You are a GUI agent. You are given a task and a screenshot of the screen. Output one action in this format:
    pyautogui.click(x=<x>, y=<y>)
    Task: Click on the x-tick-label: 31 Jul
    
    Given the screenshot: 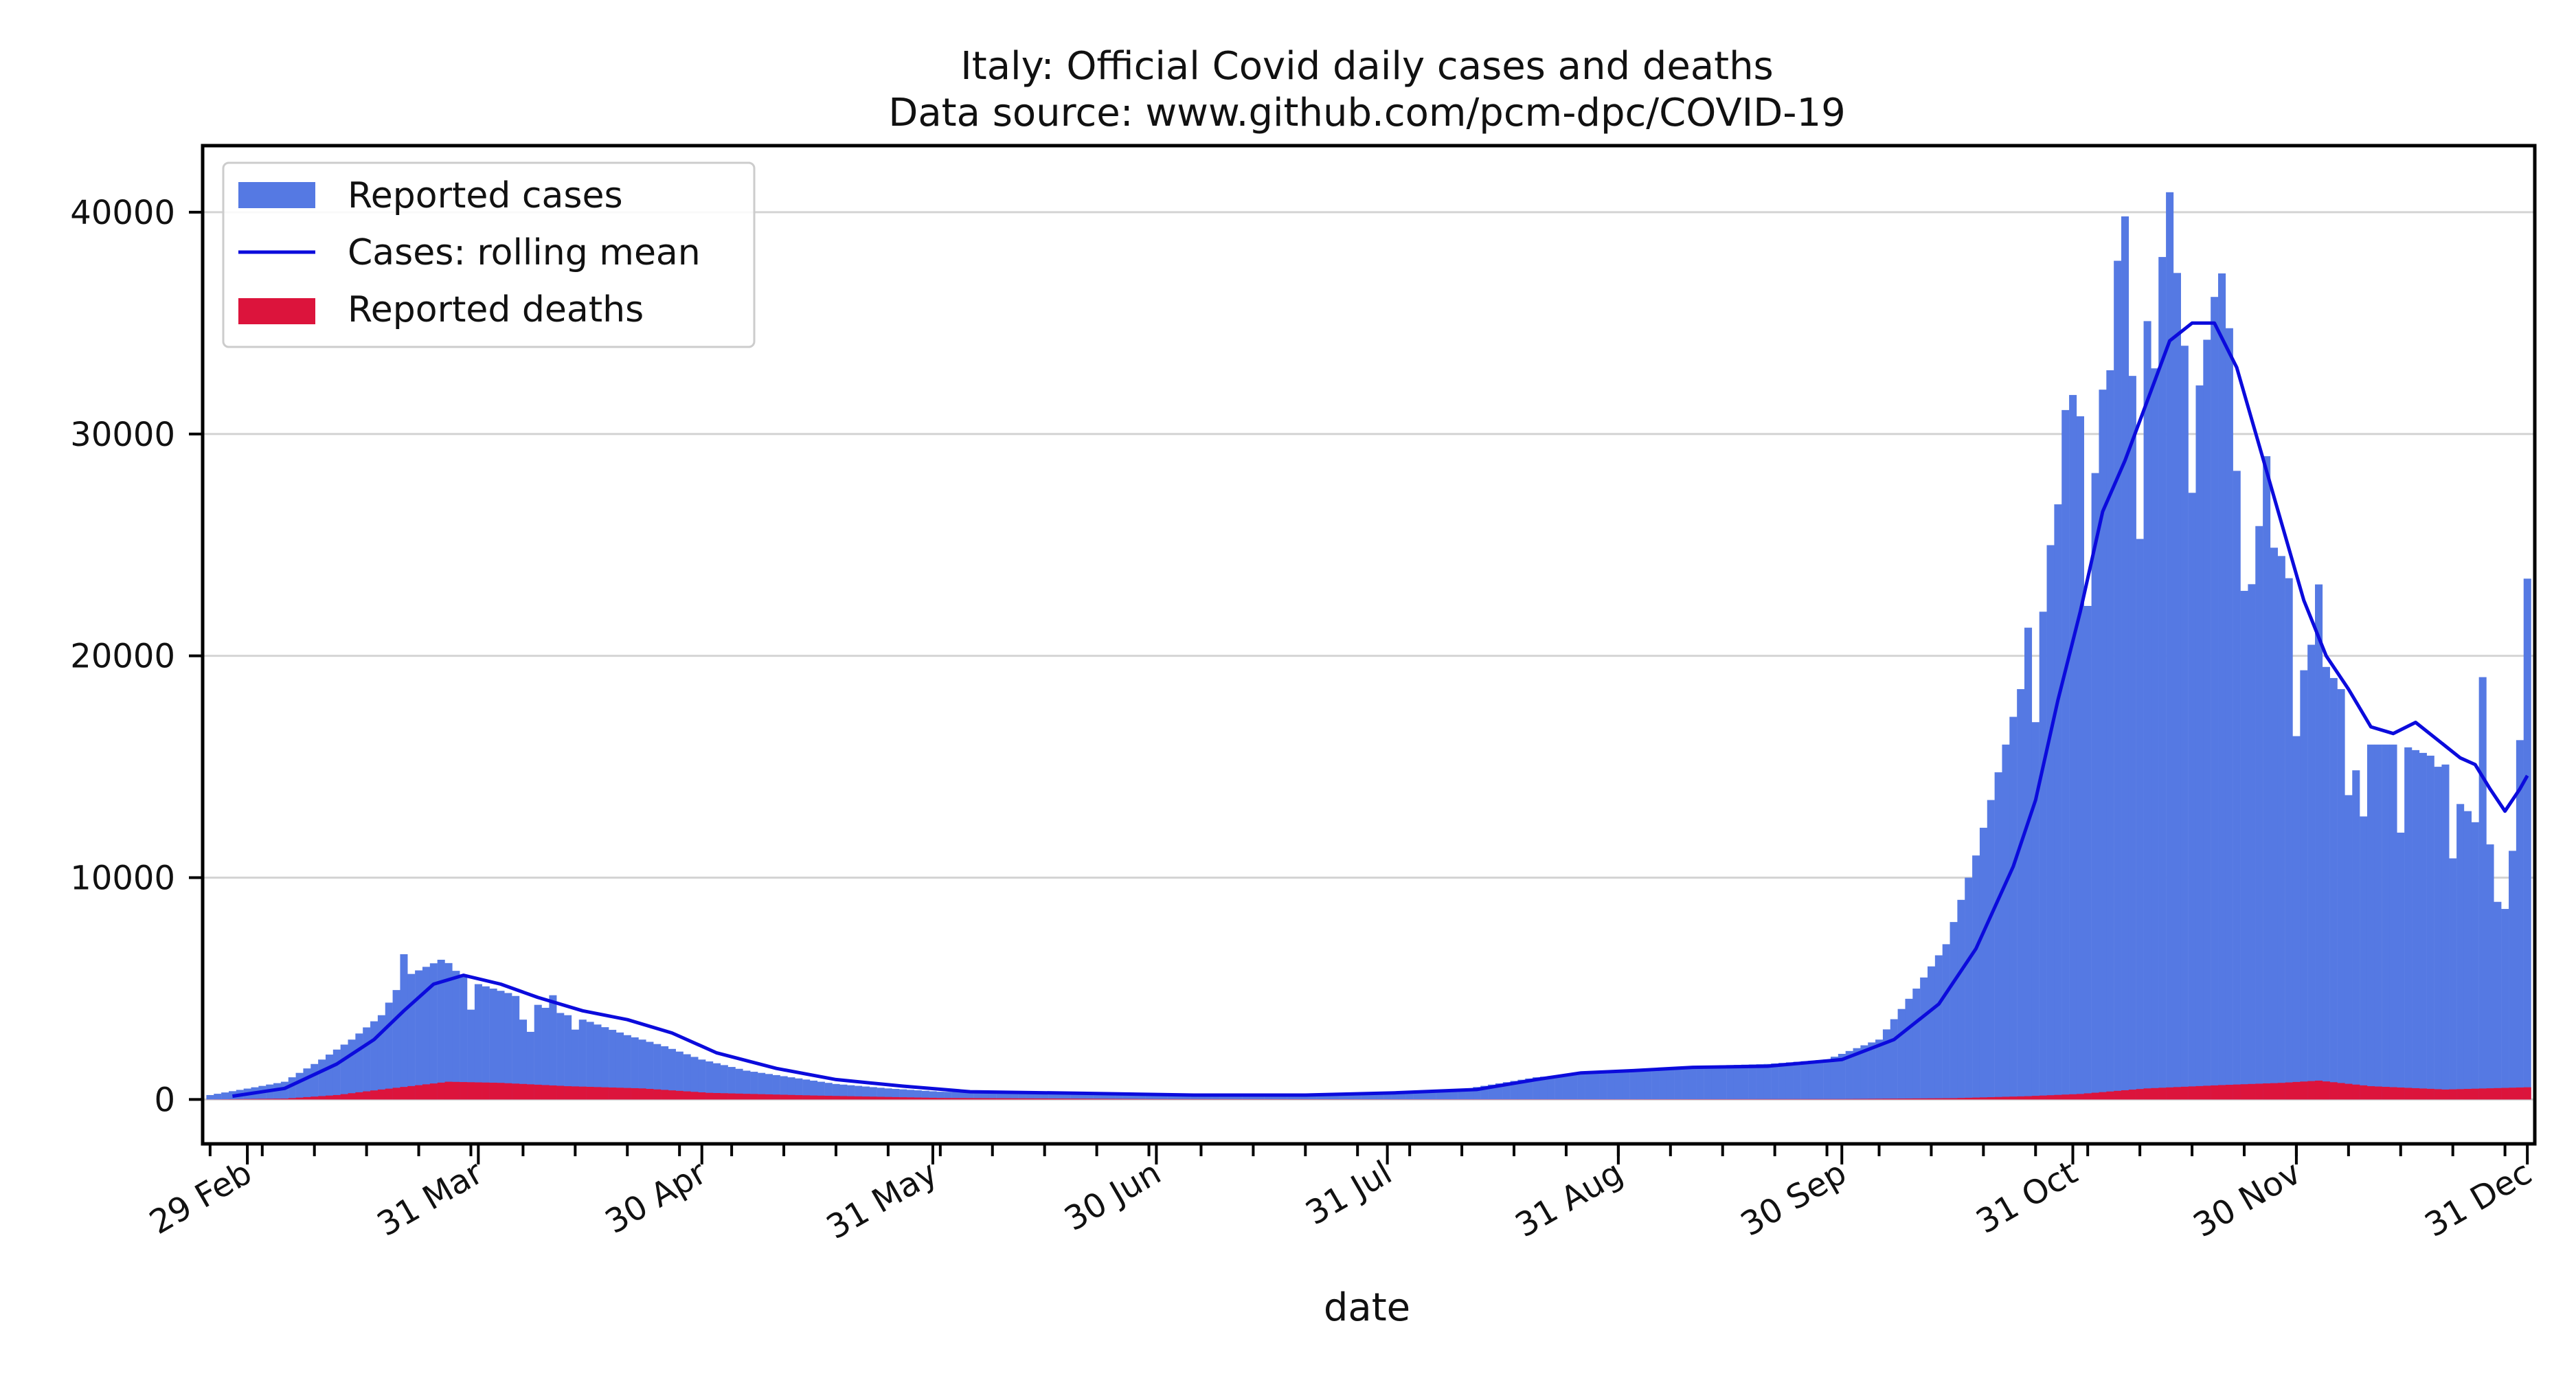 What is the action you would take?
    pyautogui.click(x=1348, y=1193)
    